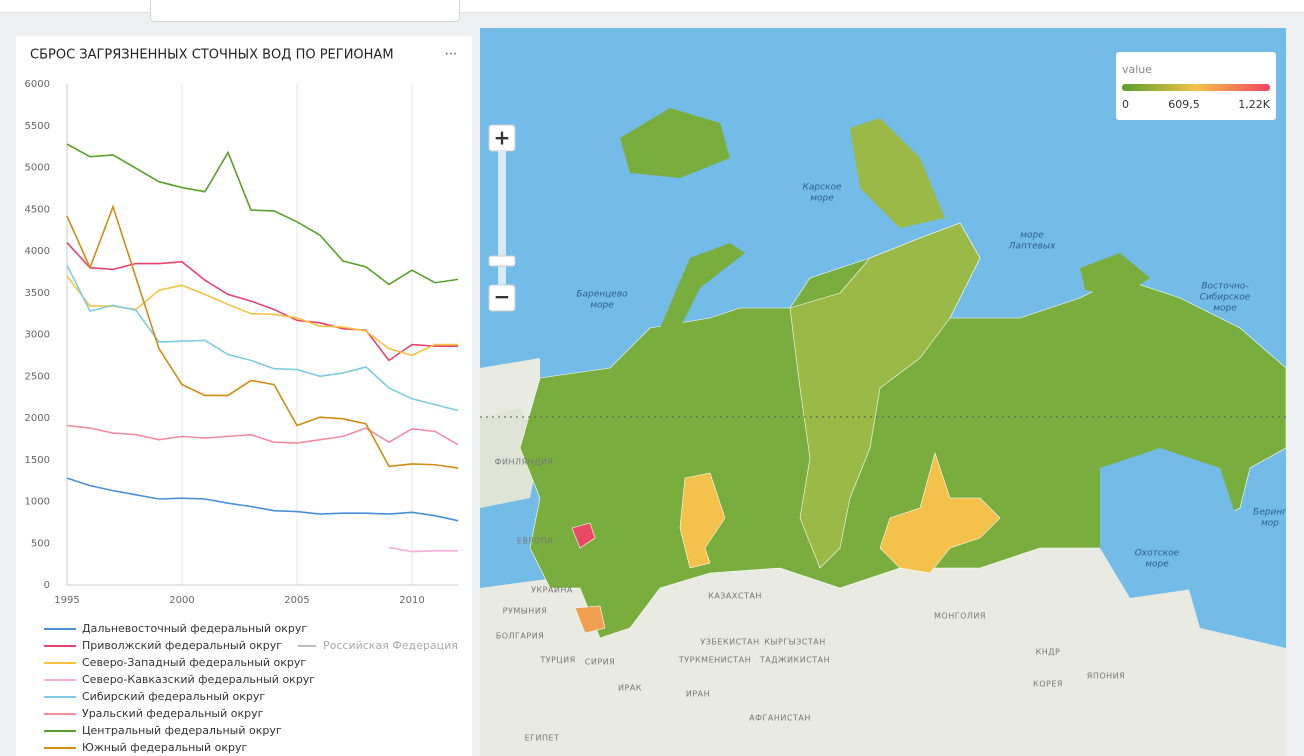 The image size is (1304, 756). Describe the element at coordinates (502, 138) in the screenshot. I see `zoom-in-label: +` at that location.